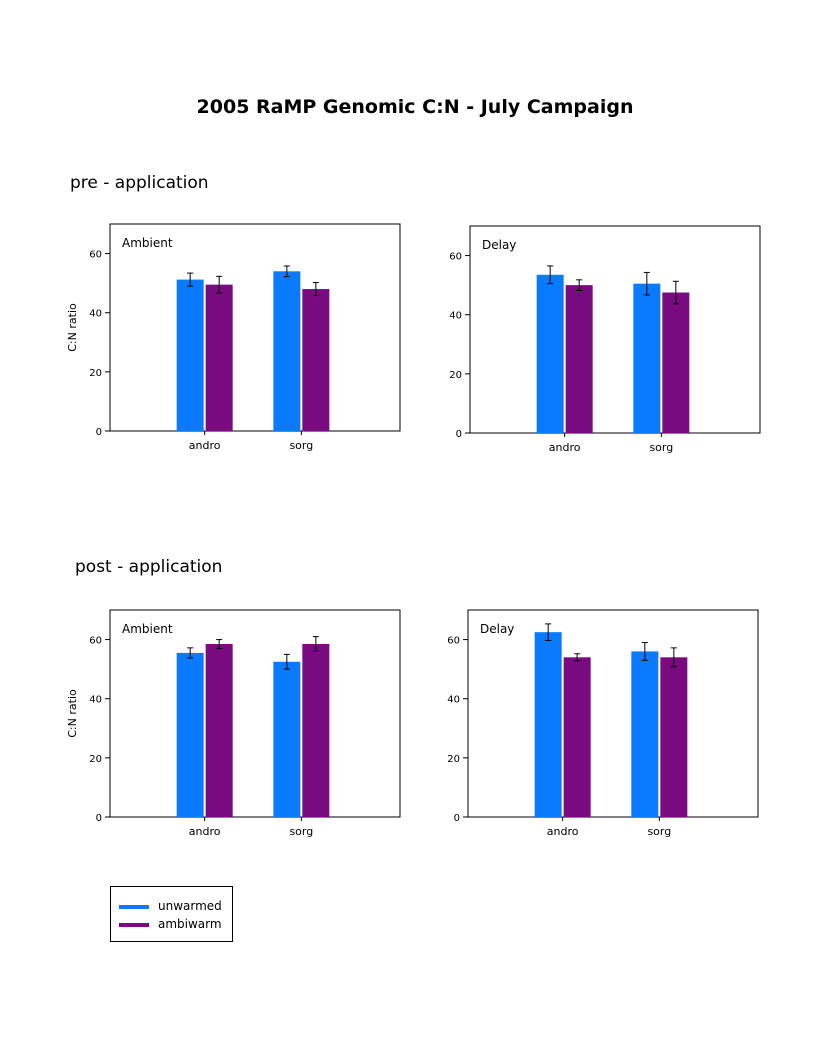  I want to click on post-ambient-chart: 0 20 40 60 C:N ratio Ambient andro sorg, so click(230, 725).